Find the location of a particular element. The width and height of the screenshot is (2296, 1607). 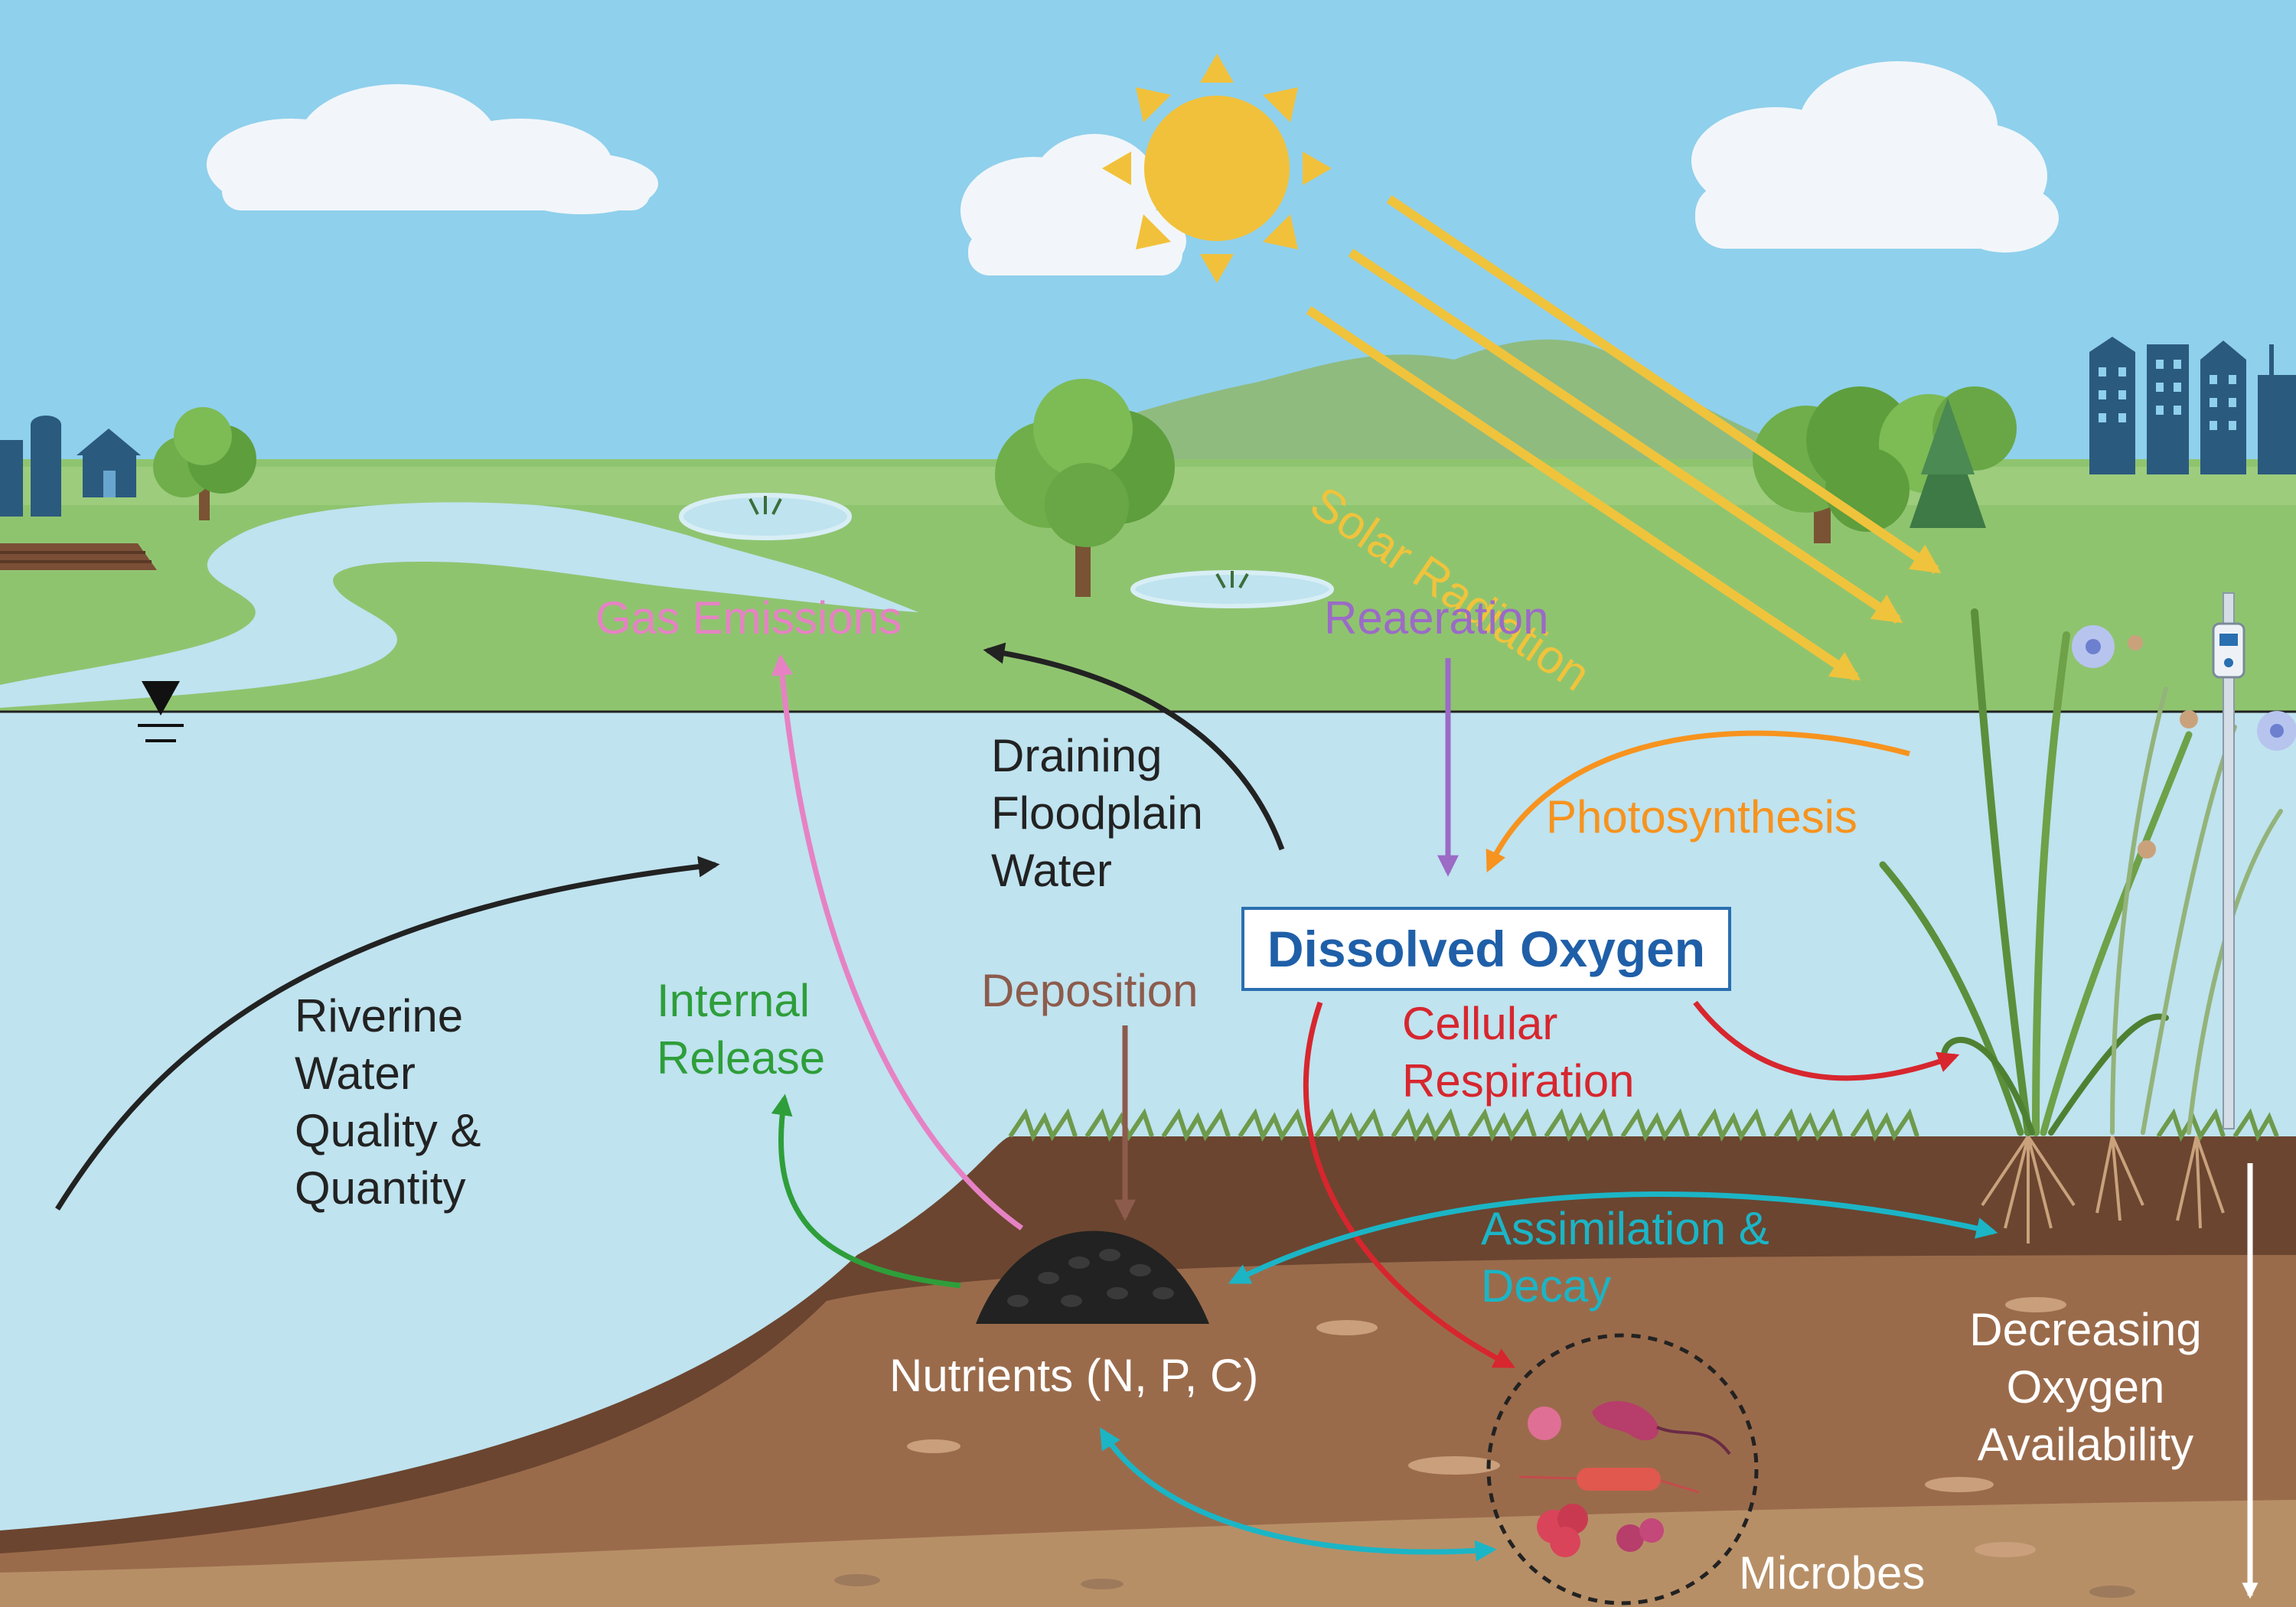

internal-release-label: Internal Release is located at coordinates (741, 1029).